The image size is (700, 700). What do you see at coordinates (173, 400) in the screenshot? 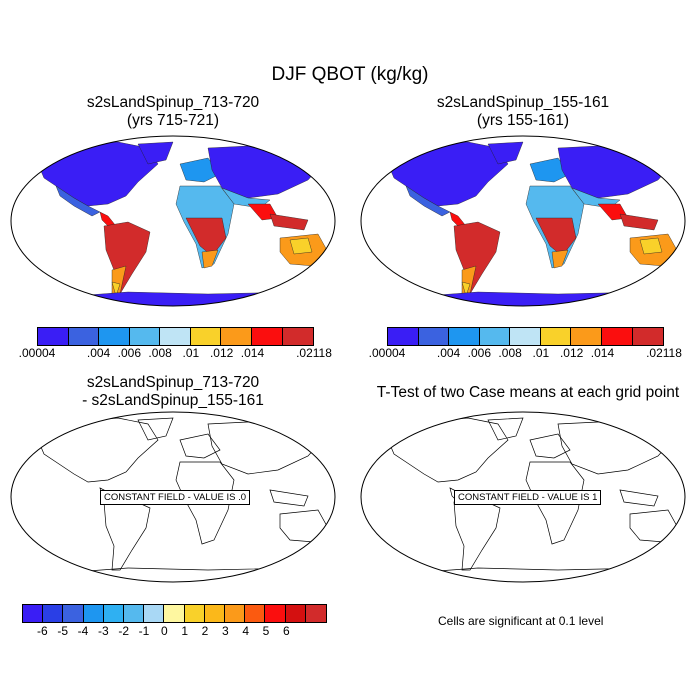
I see `panel-subtitle: - s2sLandSpinup_155-161` at bounding box center [173, 400].